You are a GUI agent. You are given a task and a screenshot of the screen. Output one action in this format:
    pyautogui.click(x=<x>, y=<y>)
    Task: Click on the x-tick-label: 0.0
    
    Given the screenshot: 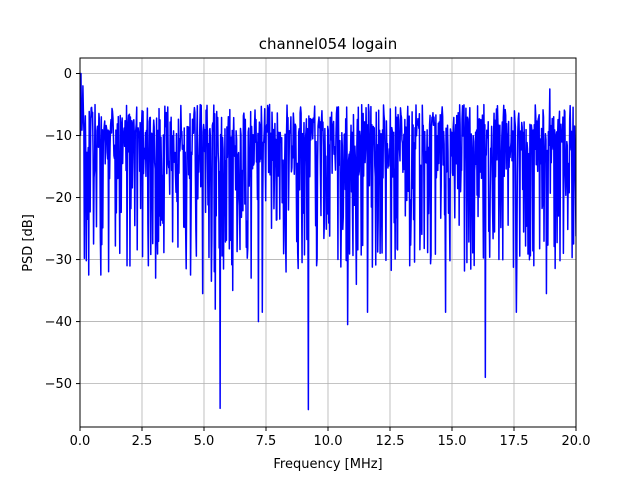 What is the action you would take?
    pyautogui.click(x=80, y=441)
    